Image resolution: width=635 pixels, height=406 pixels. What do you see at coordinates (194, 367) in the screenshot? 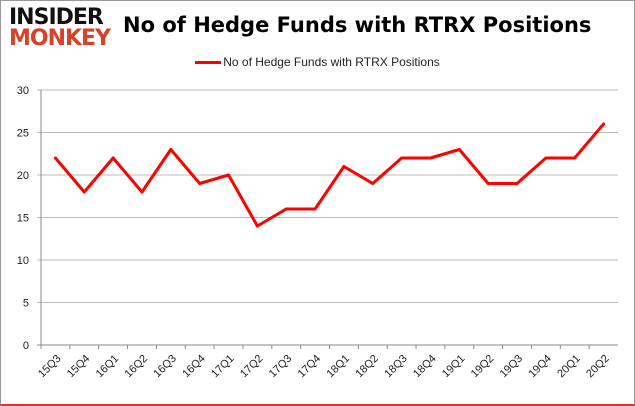
I see `x-tick-label: 16Q4` at bounding box center [194, 367].